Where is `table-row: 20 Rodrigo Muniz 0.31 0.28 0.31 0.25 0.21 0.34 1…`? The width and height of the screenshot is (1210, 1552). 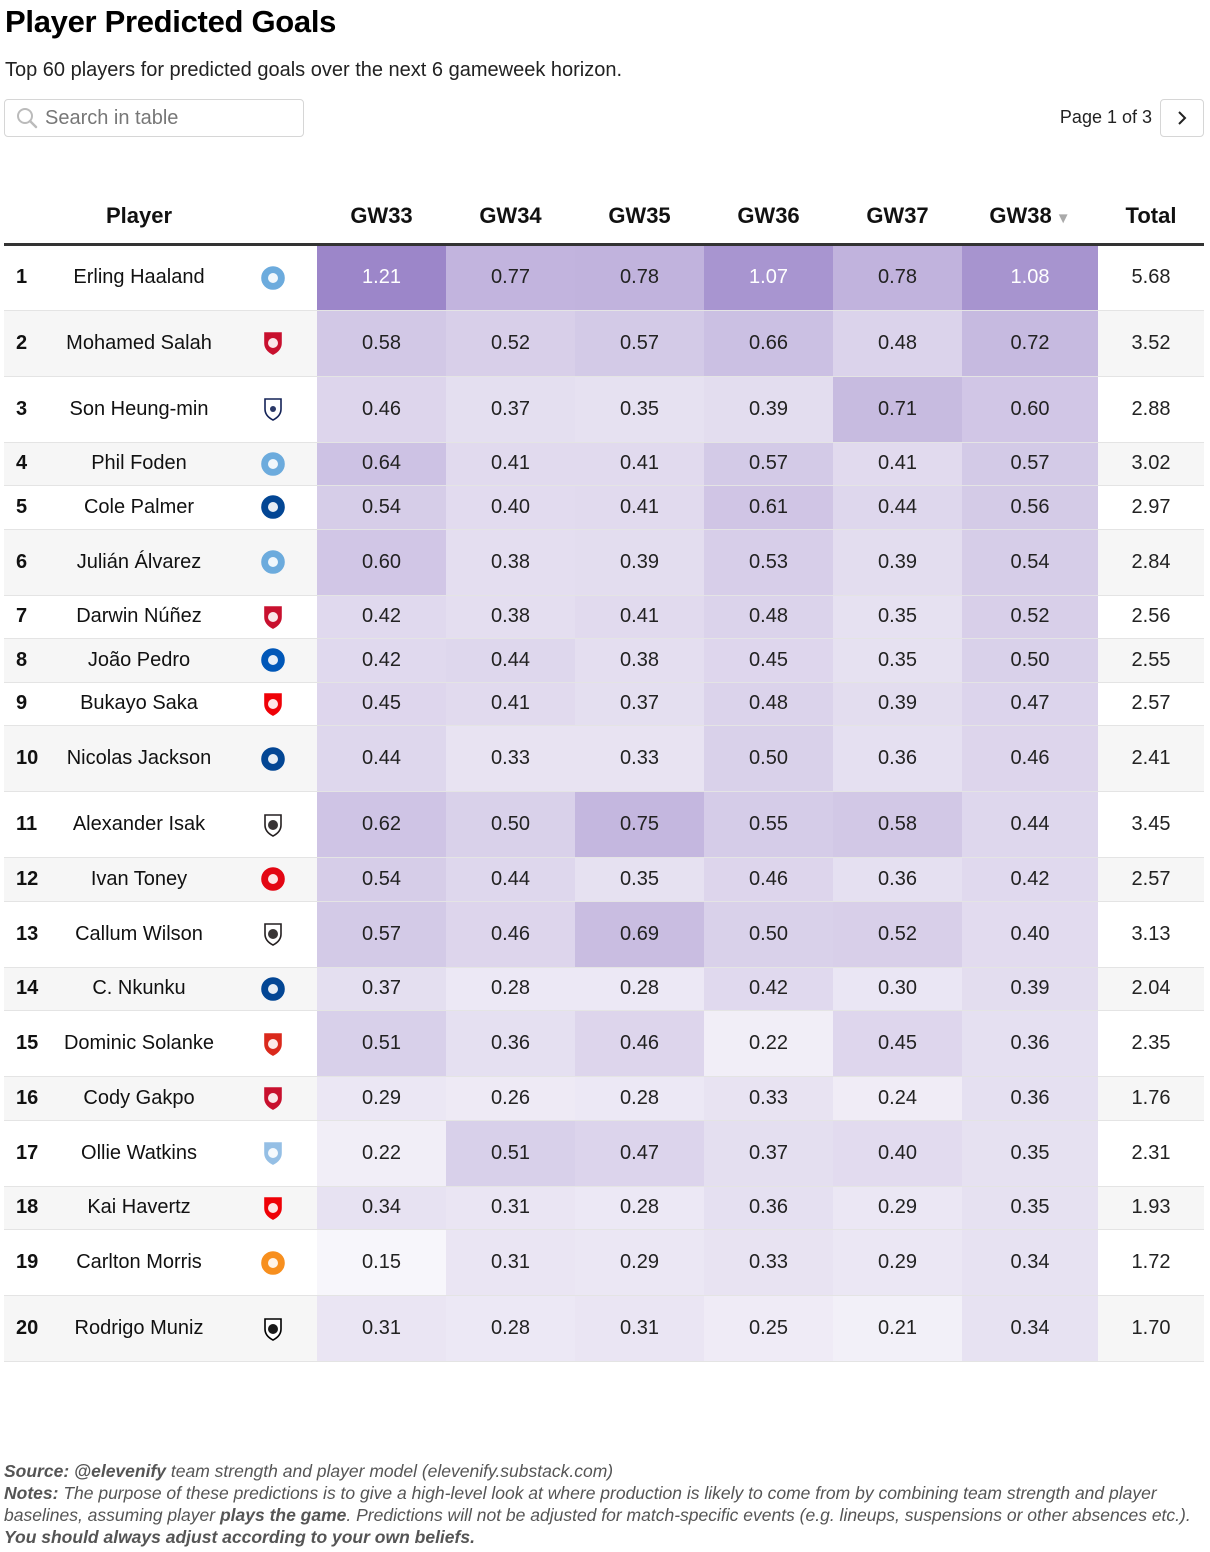
table-row: 20 Rodrigo Muniz 0.31 0.28 0.31 0.25 0.21 0.34 1… is located at coordinates (604, 1328).